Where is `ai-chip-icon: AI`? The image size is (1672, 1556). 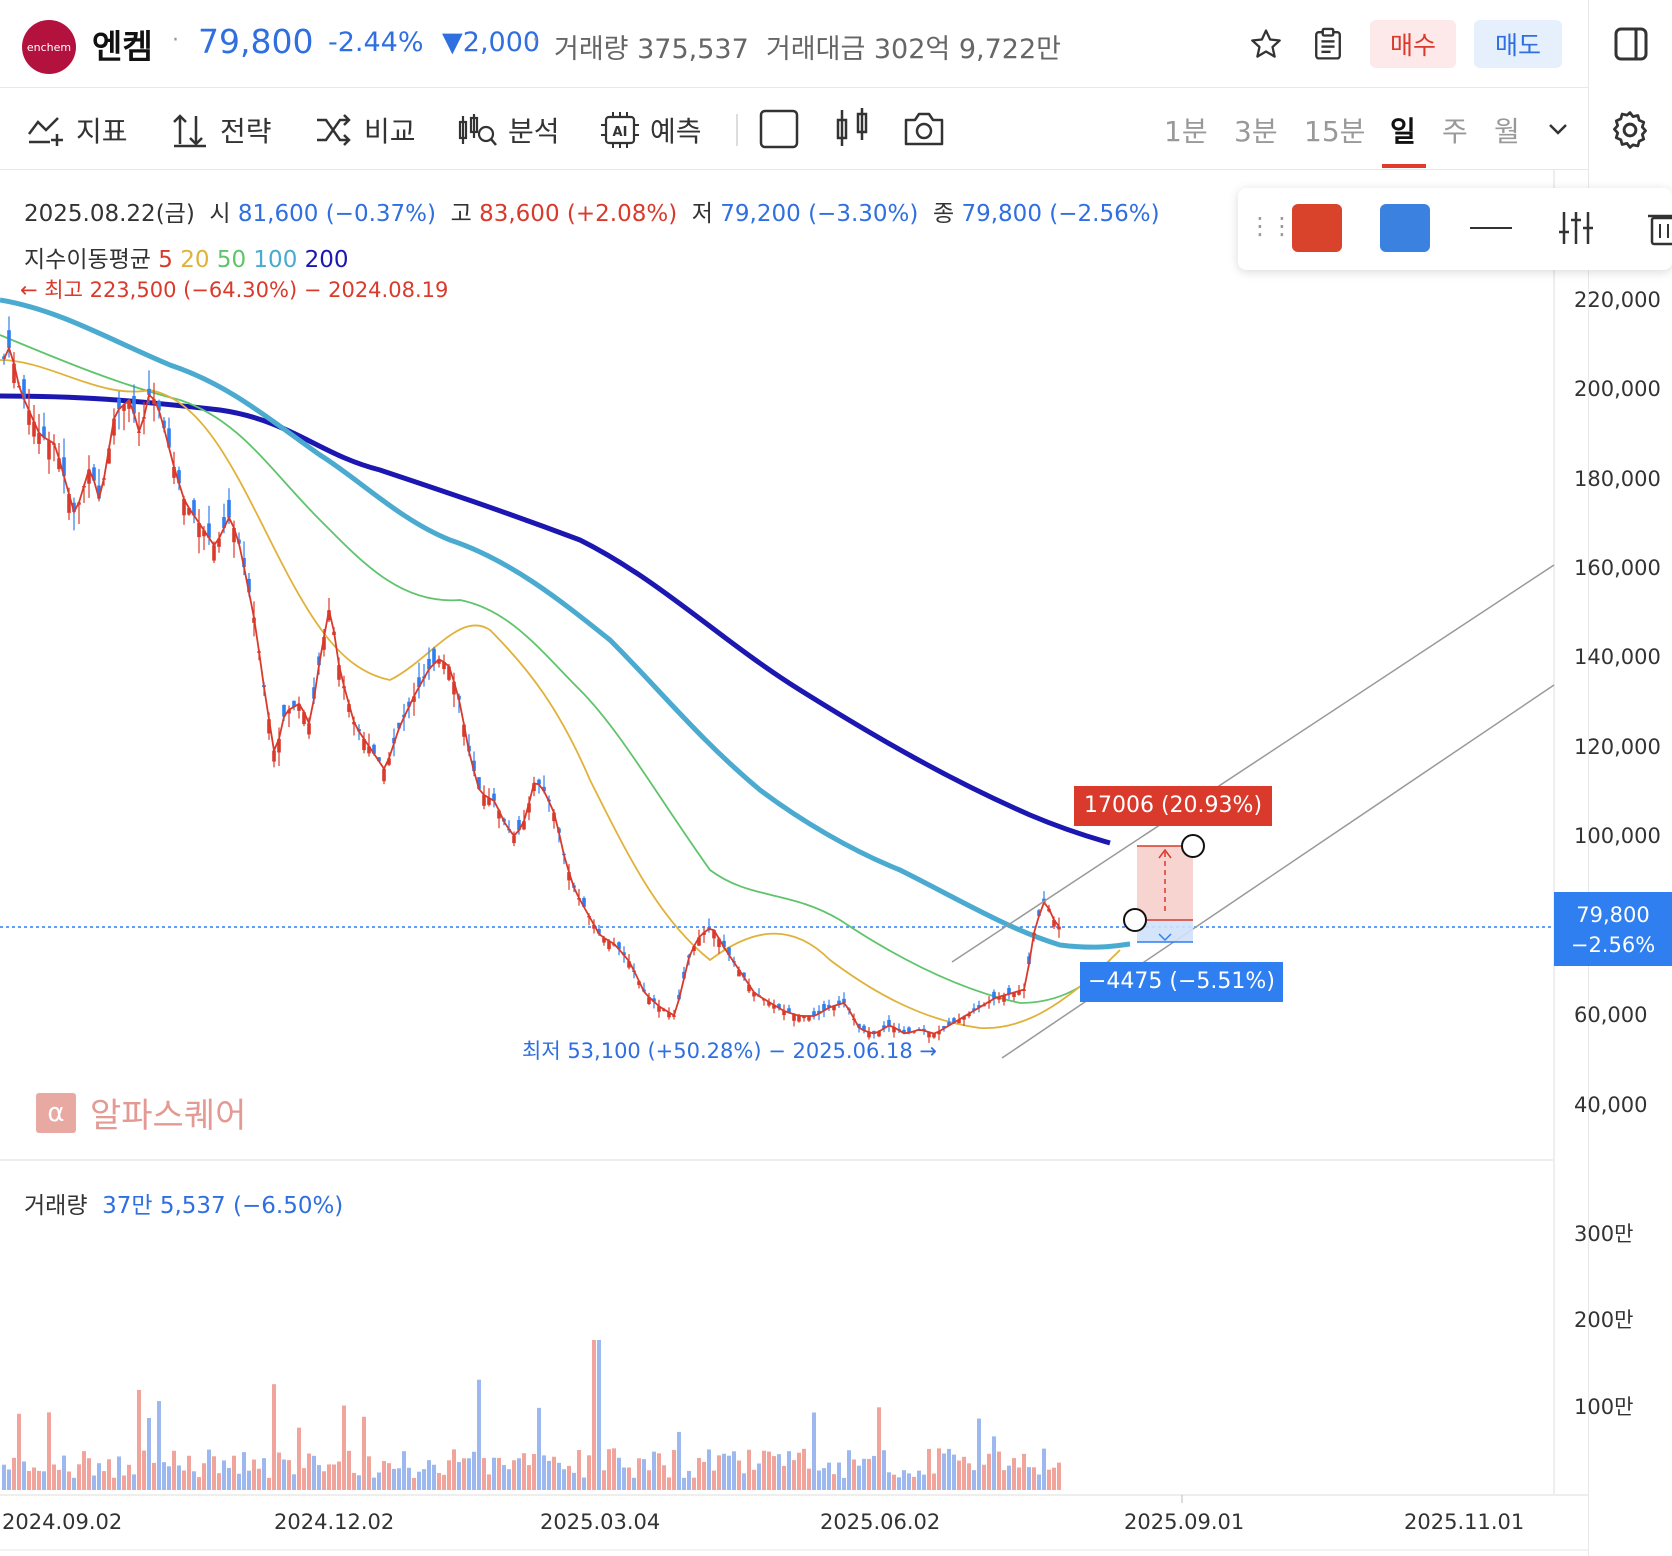 ai-chip-icon: AI is located at coordinates (620, 130).